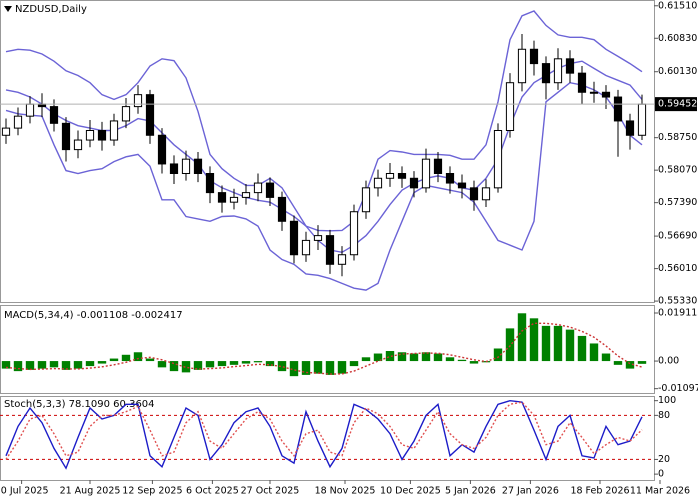 The width and height of the screenshot is (698, 500). I want to click on macd-title: MACD(5,34,4) -0.001108 -0.002417, so click(93, 315).